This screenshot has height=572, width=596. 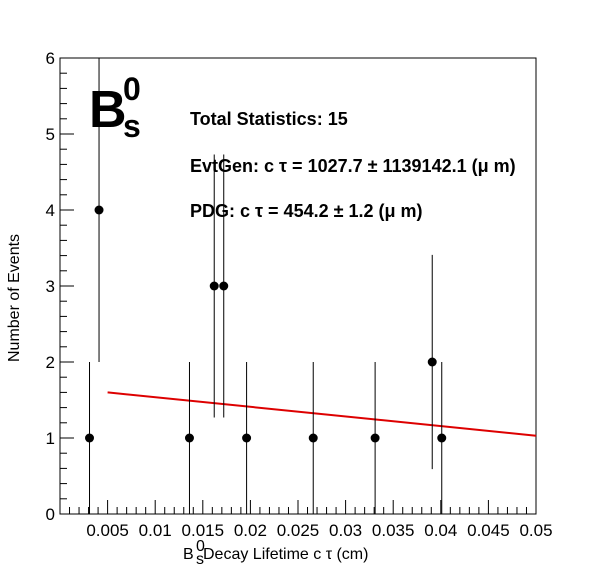 I want to click on x-tick-label: 0.02, so click(x=250, y=530).